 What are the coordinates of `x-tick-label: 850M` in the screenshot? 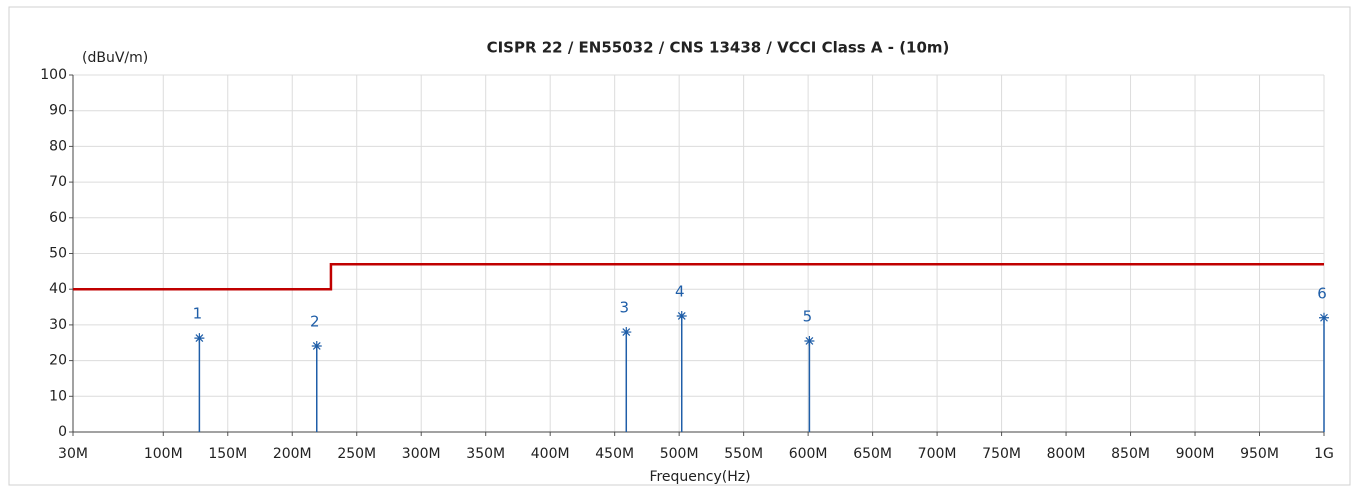 It's located at (1130, 454).